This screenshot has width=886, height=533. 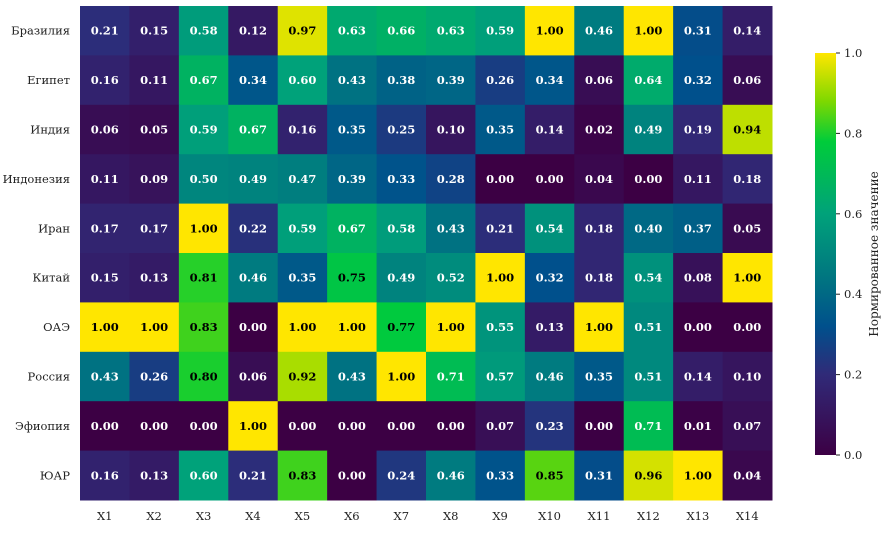 I want to click on cell-value-label: 0.75, so click(x=352, y=278).